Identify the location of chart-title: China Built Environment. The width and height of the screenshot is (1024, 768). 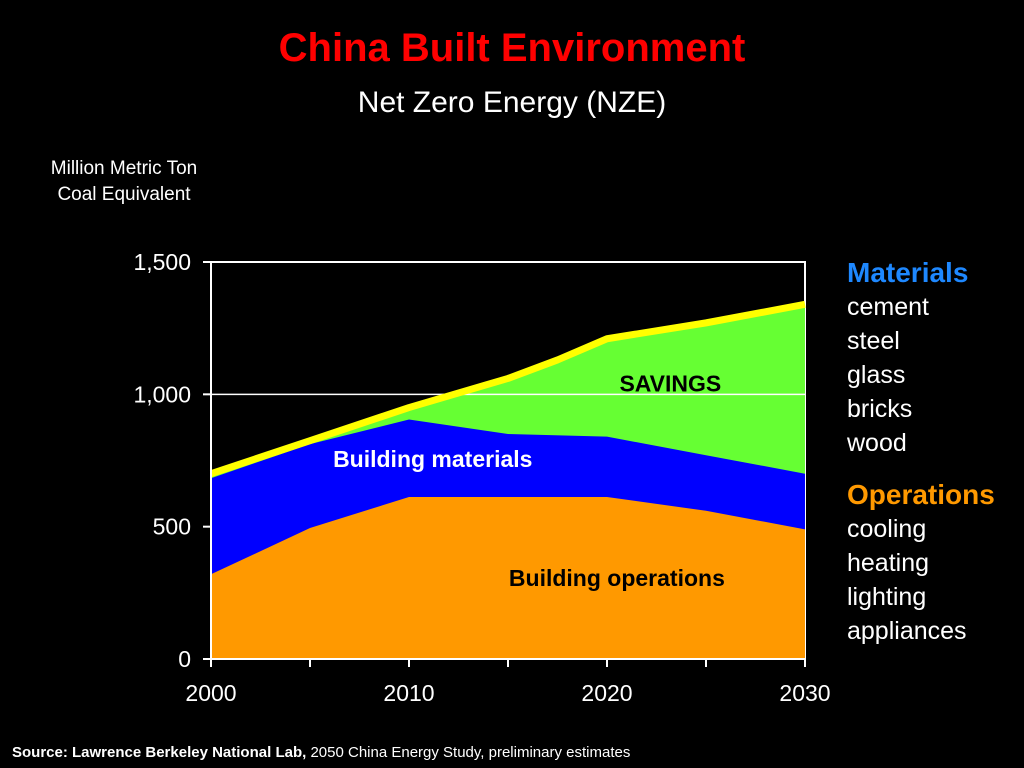
(512, 48).